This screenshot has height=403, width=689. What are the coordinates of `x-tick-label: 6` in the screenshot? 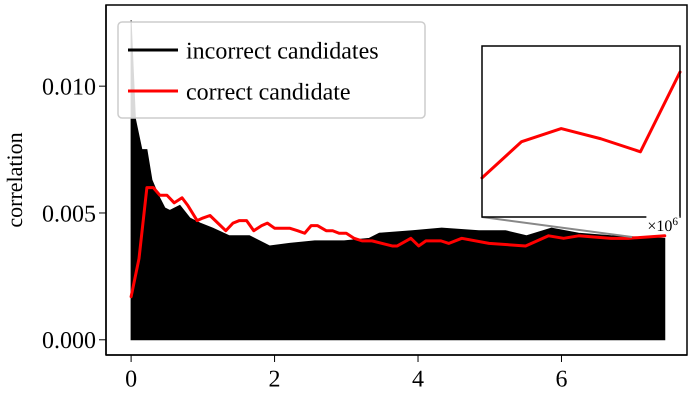 It's located at (561, 379).